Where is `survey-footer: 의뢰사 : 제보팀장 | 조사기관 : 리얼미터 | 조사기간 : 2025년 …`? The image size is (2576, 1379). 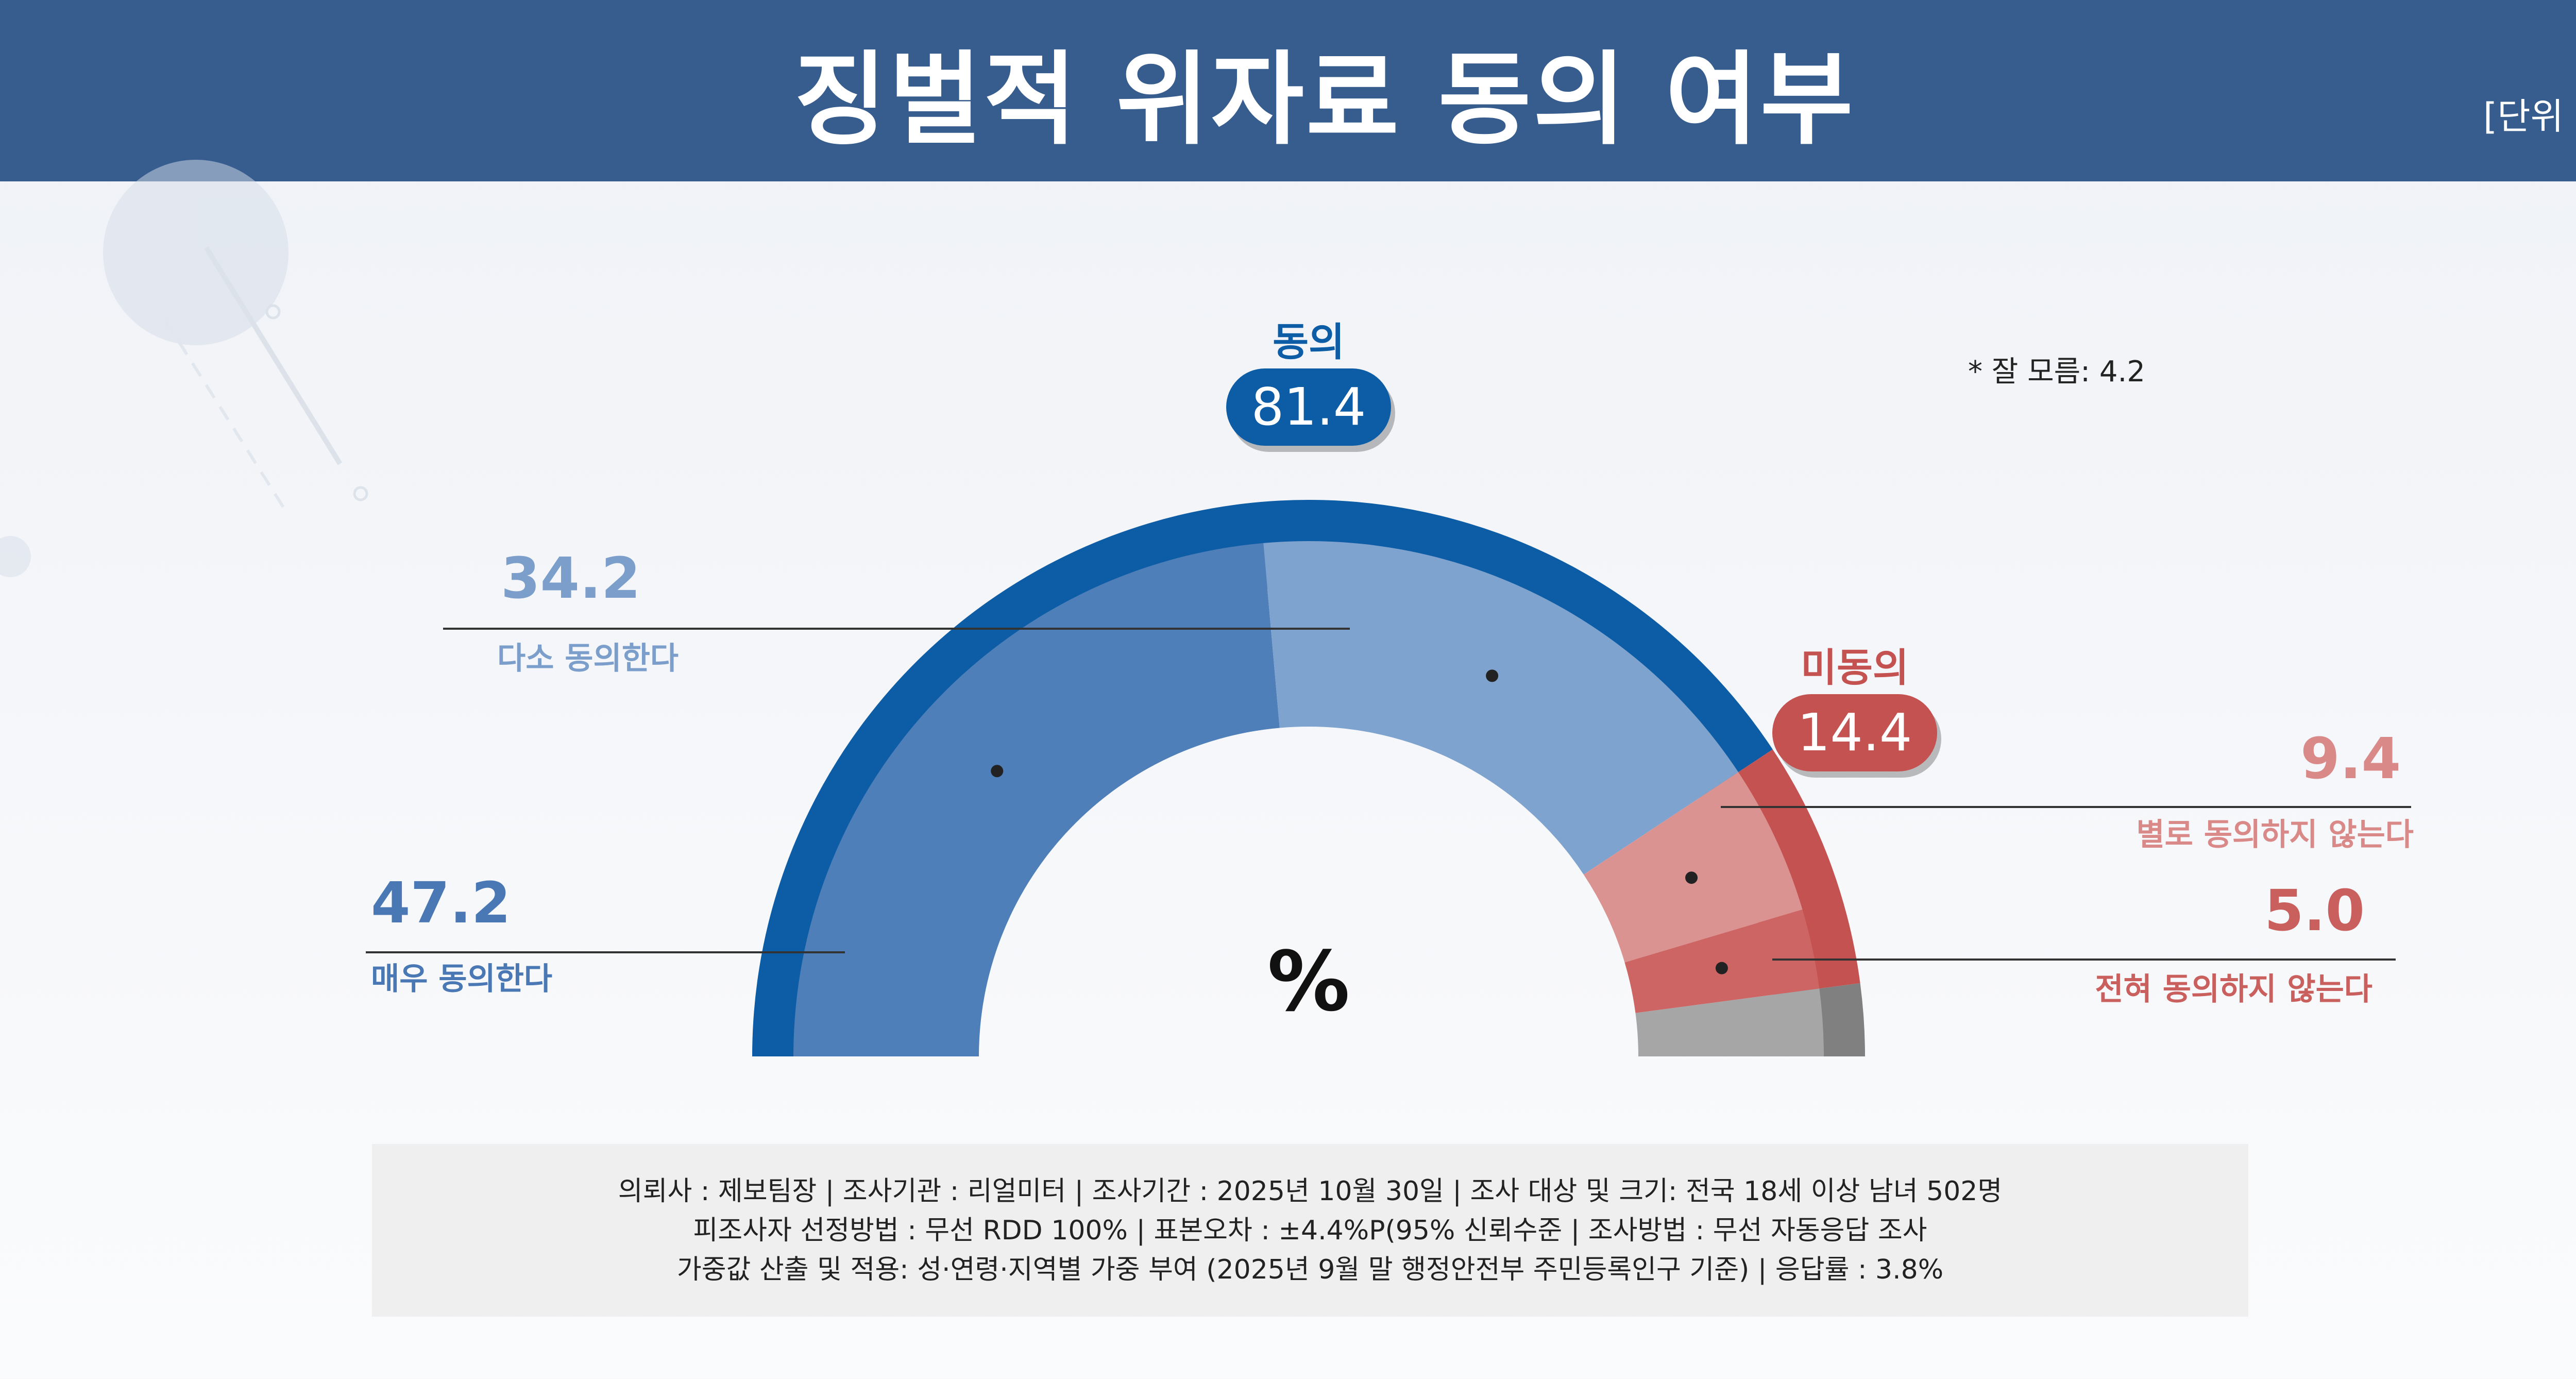 survey-footer: 의뢰사 : 제보팀장 | 조사기관 : 리얼미터 | 조사기간 : 2025년 … is located at coordinates (1310, 1230).